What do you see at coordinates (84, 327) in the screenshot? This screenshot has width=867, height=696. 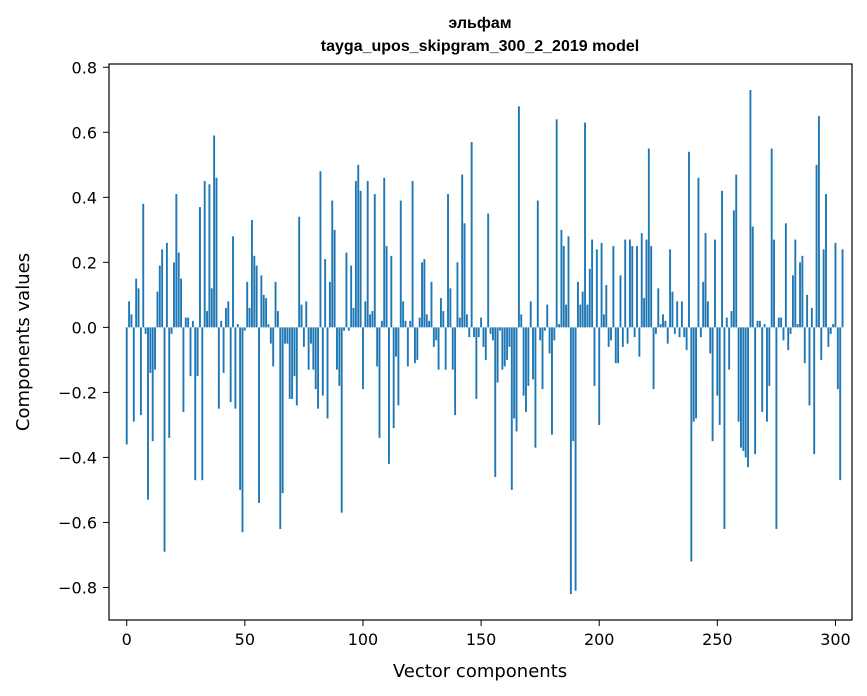 I see `y-tick-label-4: 0.0` at bounding box center [84, 327].